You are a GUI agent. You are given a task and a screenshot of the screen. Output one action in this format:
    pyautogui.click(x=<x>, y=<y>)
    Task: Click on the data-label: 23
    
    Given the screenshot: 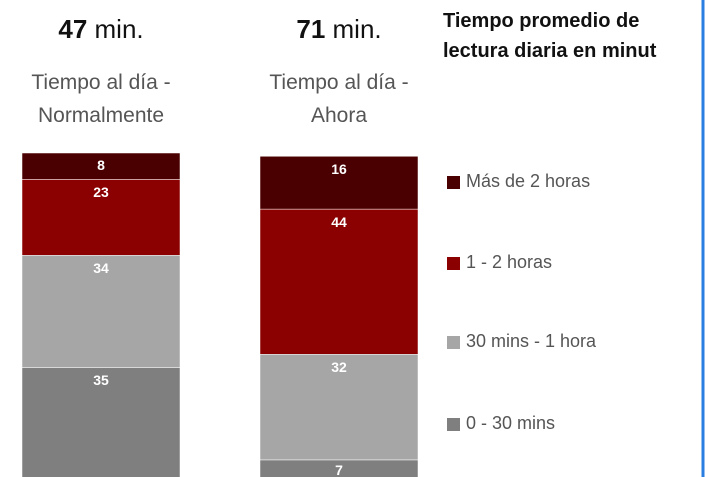 What is the action you would take?
    pyautogui.click(x=101, y=192)
    